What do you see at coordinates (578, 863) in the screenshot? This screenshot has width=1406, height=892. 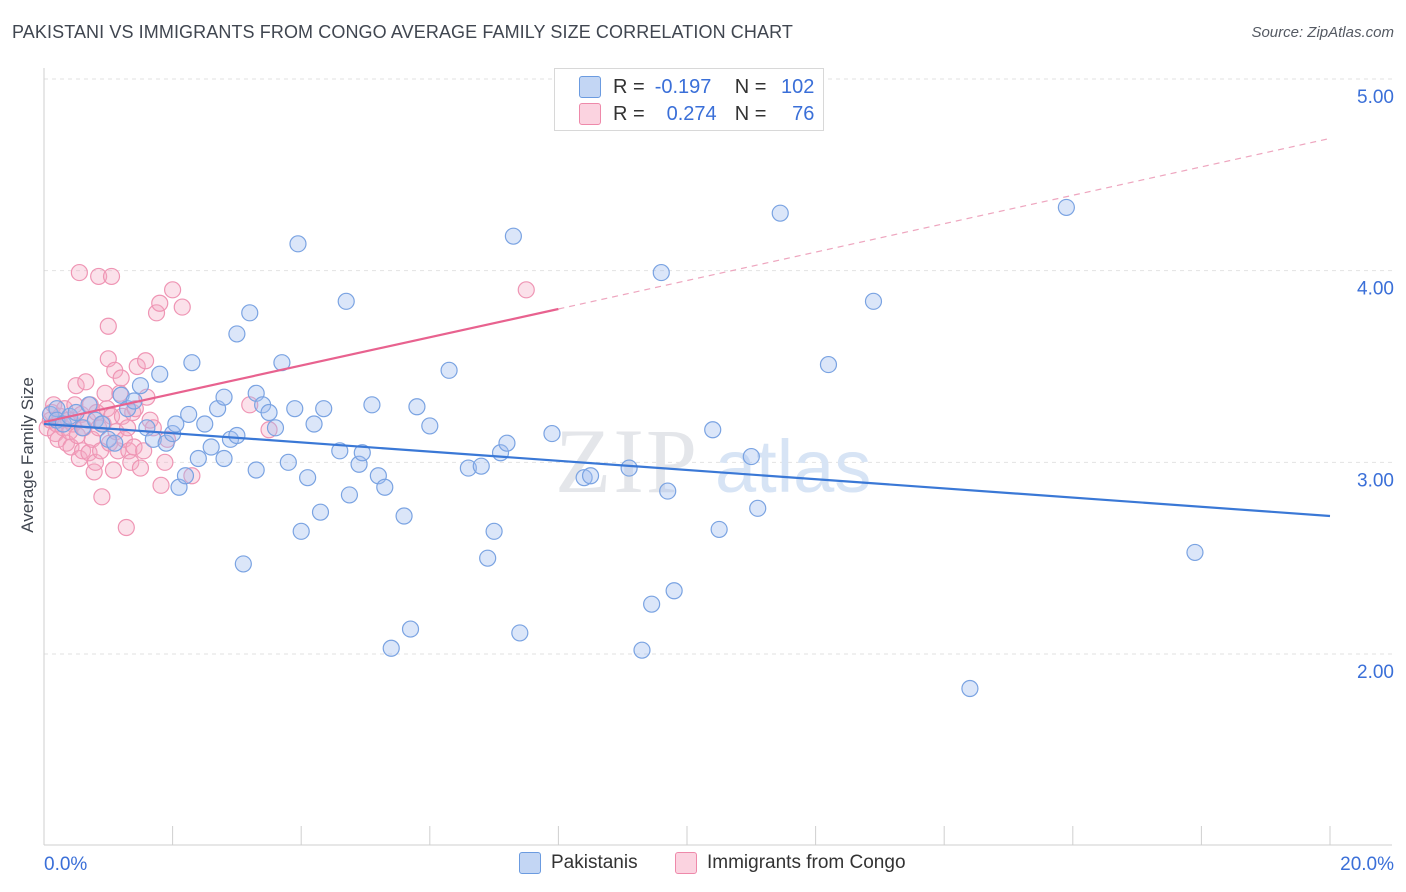 I see `legend-item-pakistanis: Pakistanis` at bounding box center [578, 863].